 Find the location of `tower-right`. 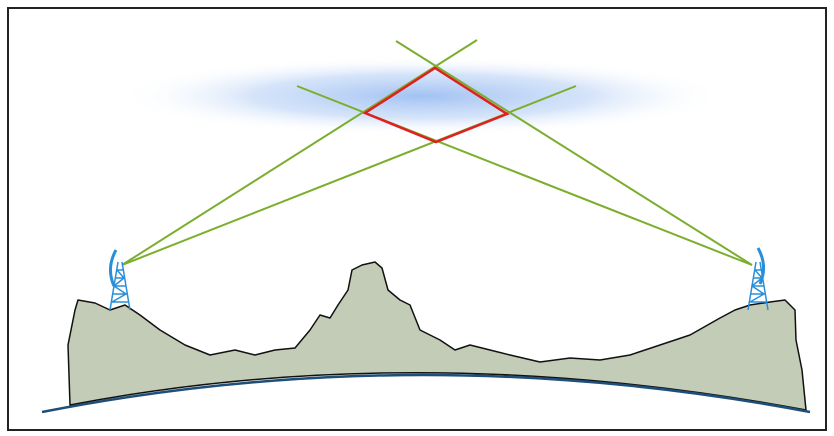

tower-right is located at coordinates (758, 279).